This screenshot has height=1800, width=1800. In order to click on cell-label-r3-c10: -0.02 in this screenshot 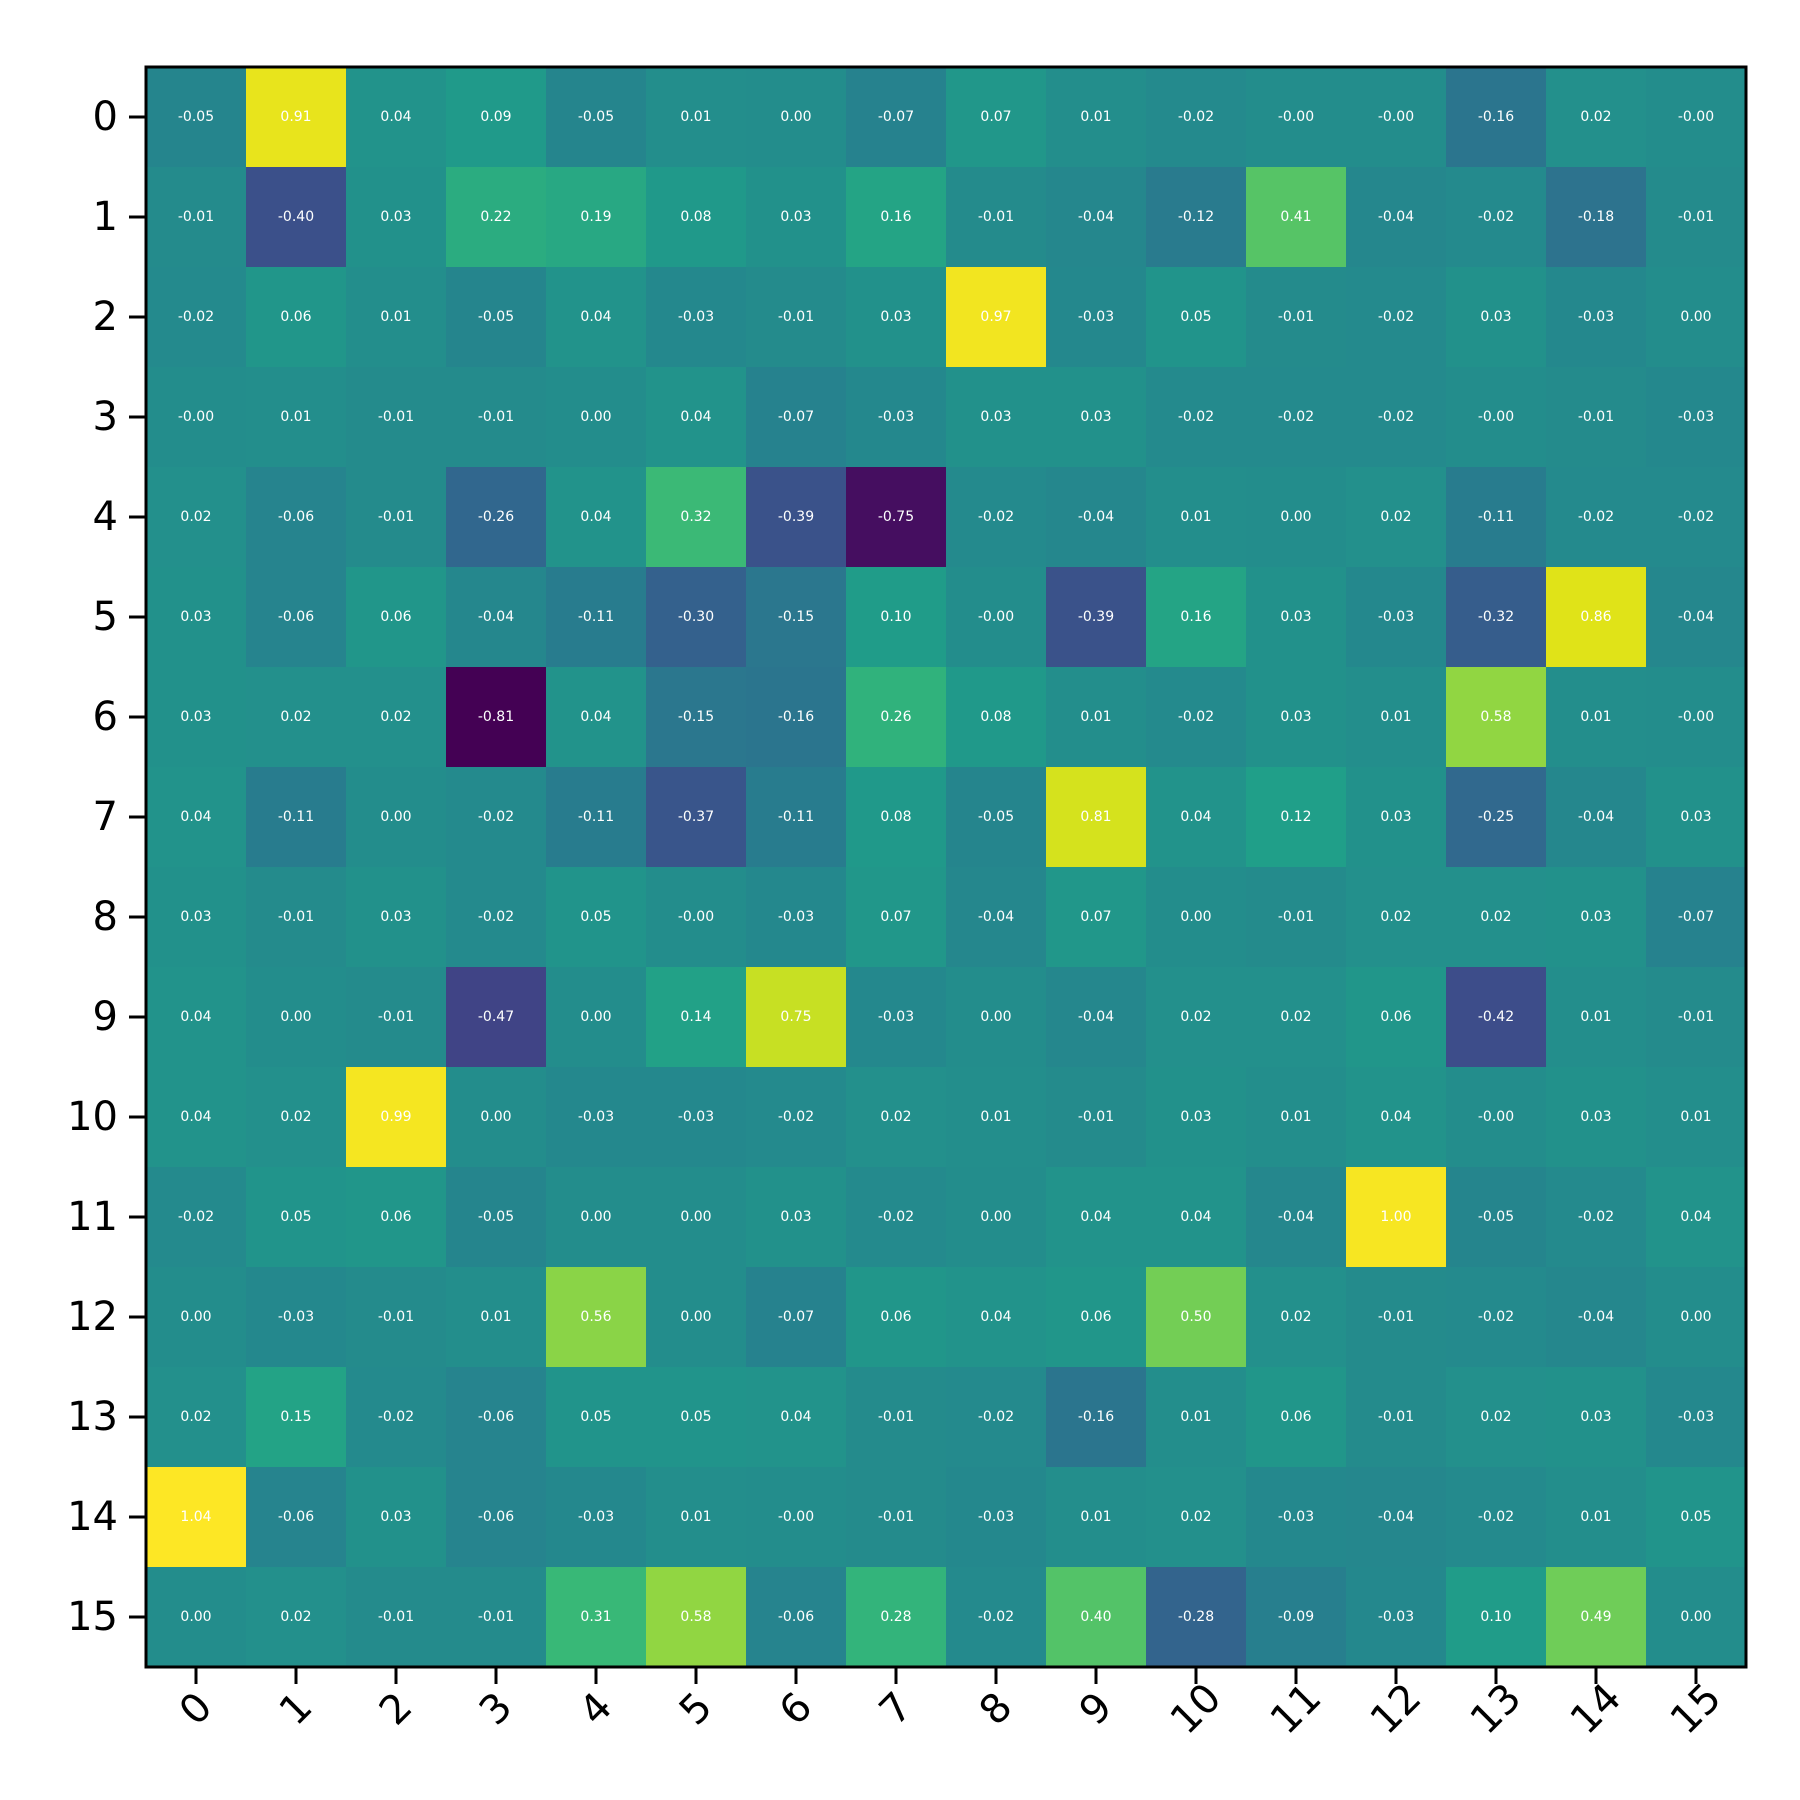, I will do `click(1196, 417)`.